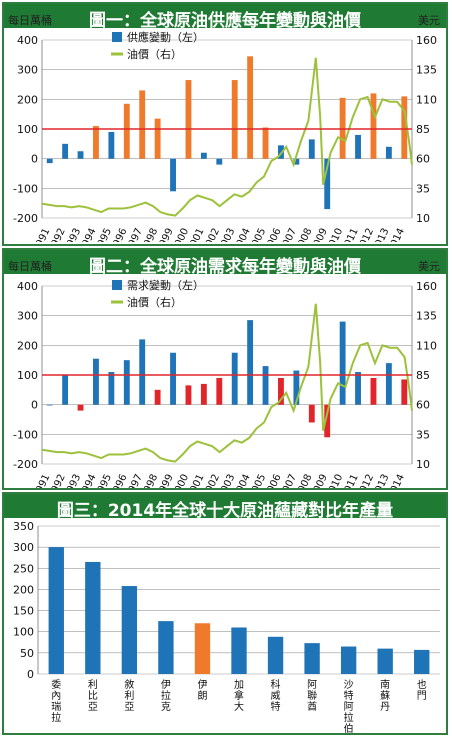  I want to click on y-right-tick-label: 10, so click(423, 218).